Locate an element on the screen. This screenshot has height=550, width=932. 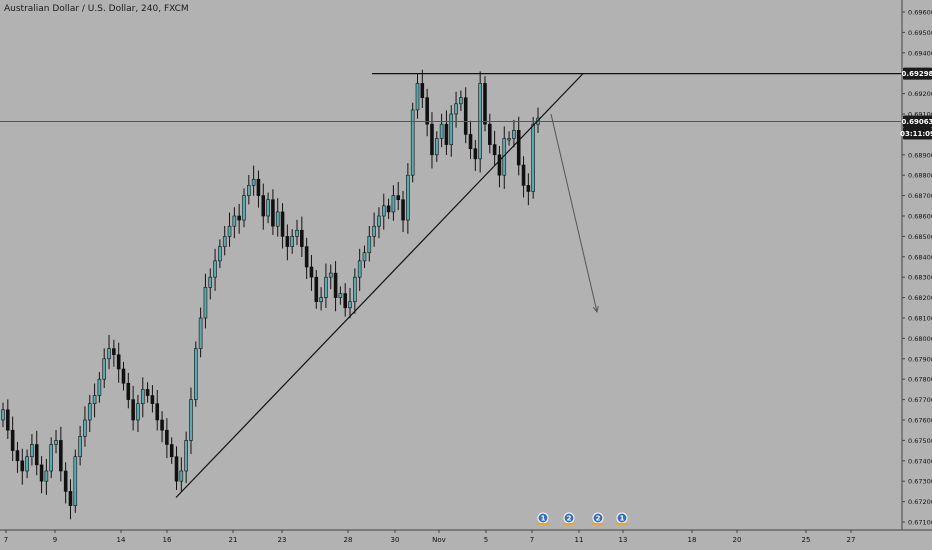
time-tick-label: 16 is located at coordinates (167, 540).